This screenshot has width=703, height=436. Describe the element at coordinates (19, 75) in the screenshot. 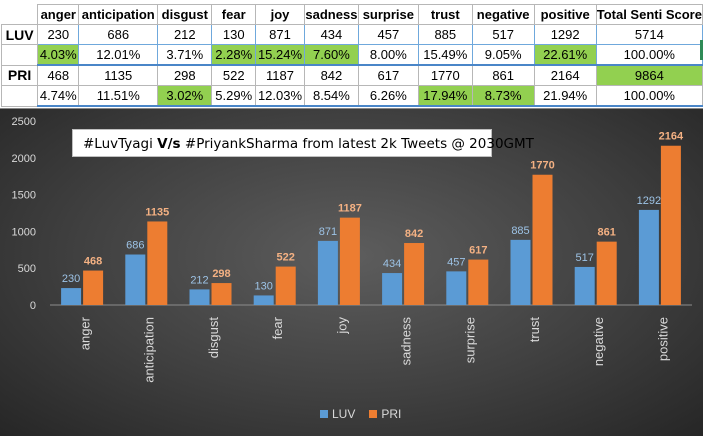

I see `row-label-pri: PRI` at that location.